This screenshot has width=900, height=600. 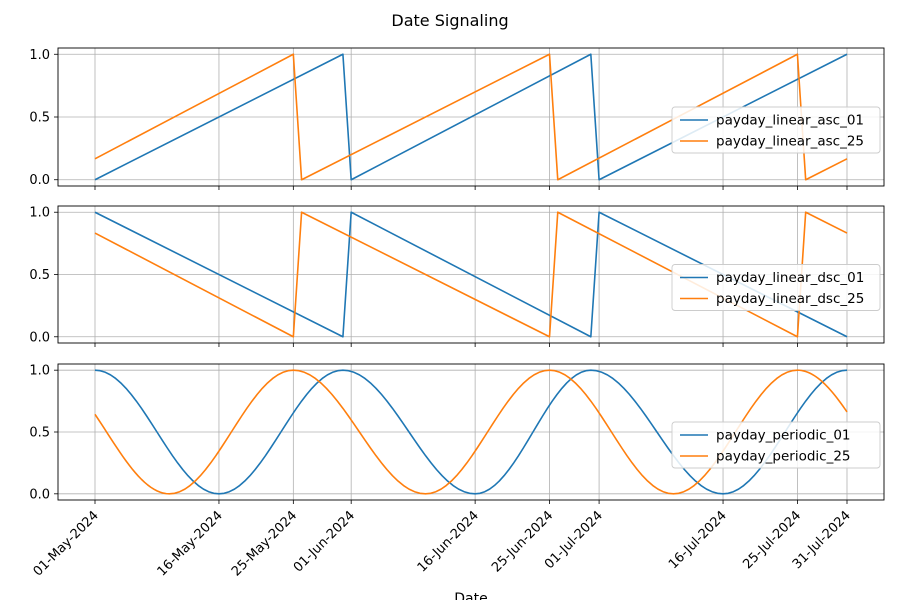 What do you see at coordinates (470, 595) in the screenshot?
I see `x-axis-label: Date` at bounding box center [470, 595].